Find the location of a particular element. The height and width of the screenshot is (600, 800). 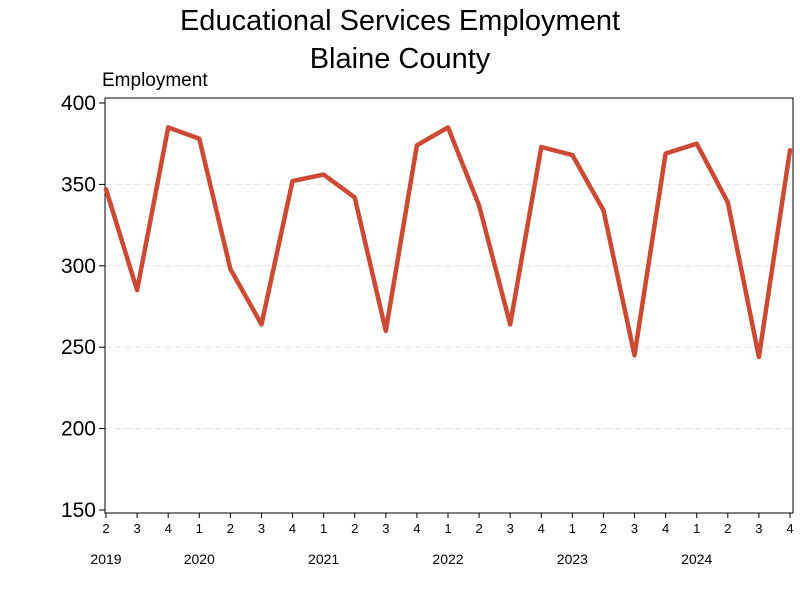

year-label: 2024 is located at coordinates (696, 559).